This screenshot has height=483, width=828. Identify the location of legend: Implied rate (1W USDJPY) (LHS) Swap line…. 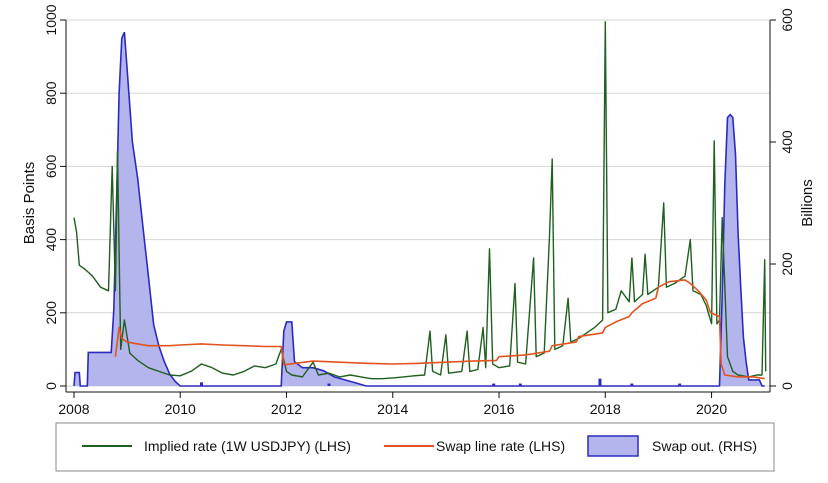
(415, 447).